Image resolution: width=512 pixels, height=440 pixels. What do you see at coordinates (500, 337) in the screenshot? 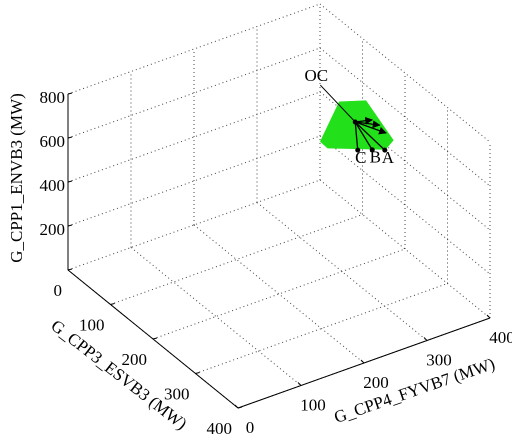
I see `x-tick-label: 400` at bounding box center [500, 337].